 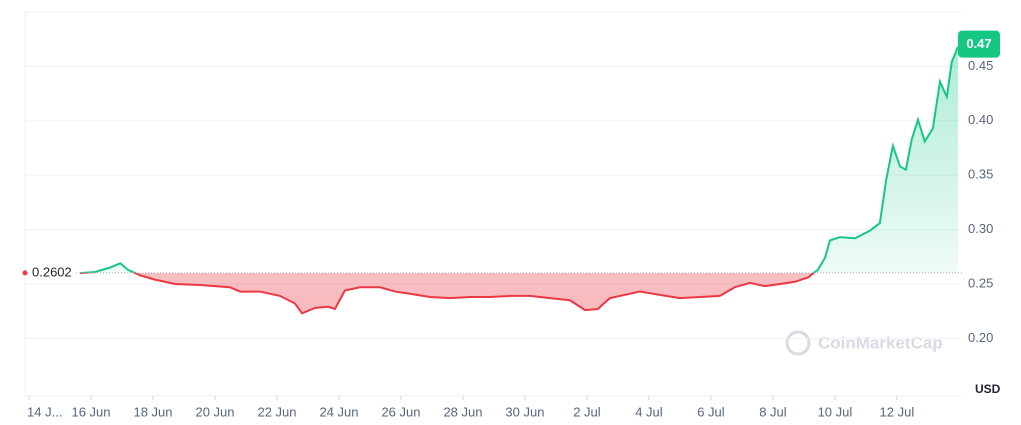 I want to click on price-badge-label: 0.47, so click(x=978, y=43).